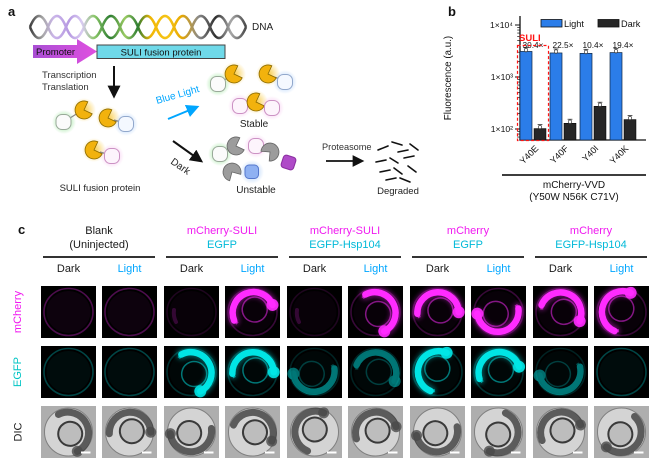 Image resolution: width=651 pixels, height=474 pixels. Describe the element at coordinates (556, 96) in the screenshot. I see `bar-light-Y40F` at that location.